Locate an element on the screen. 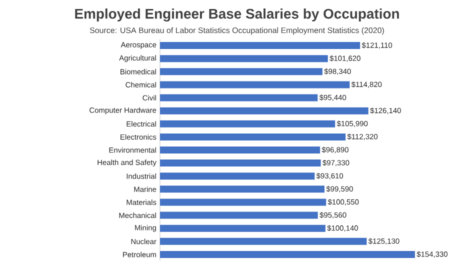 The image size is (474, 266). chart-title: Employed Engineer Base Salaries by Occupation is located at coordinates (237, 15).